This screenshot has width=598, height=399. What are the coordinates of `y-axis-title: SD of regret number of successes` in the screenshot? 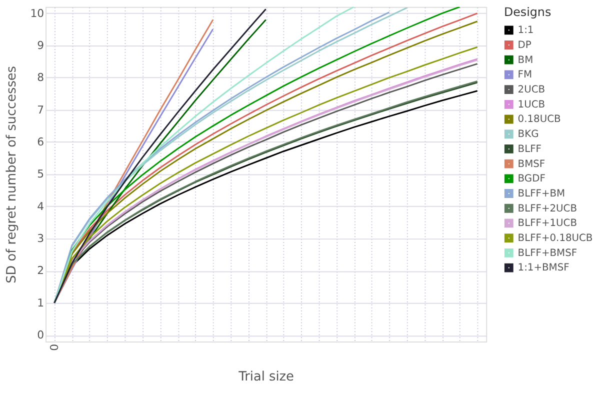 It's located at (12, 175).